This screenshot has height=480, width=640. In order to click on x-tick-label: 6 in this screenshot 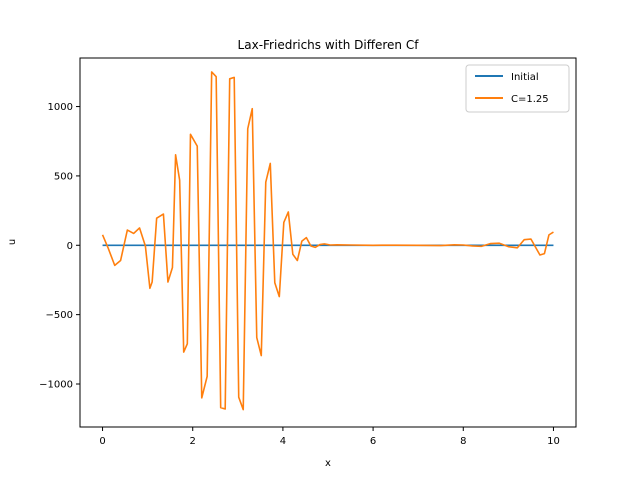, I will do `click(373, 441)`.